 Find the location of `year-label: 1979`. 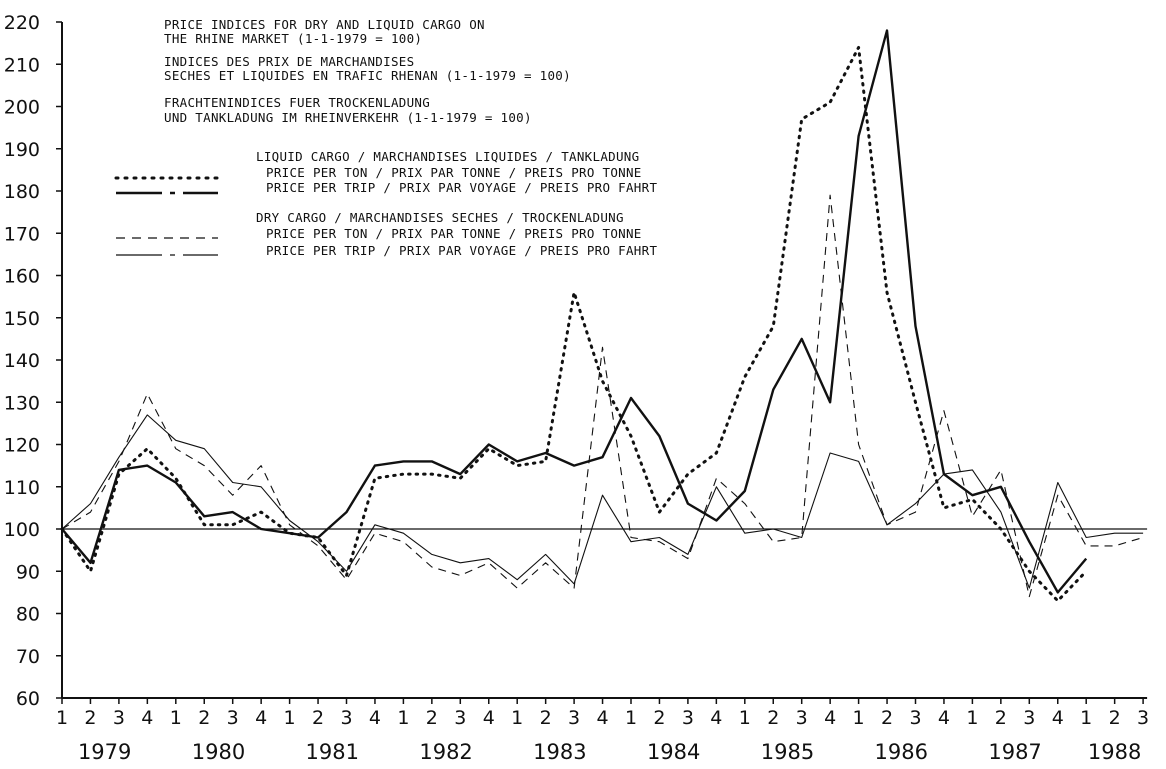

year-label: 1979 is located at coordinates (104, 752).